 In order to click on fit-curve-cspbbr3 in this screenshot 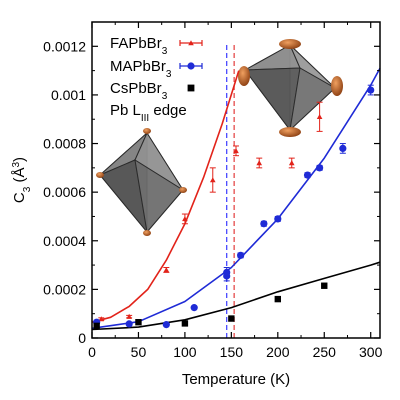, I will do `click(236, 296)`.